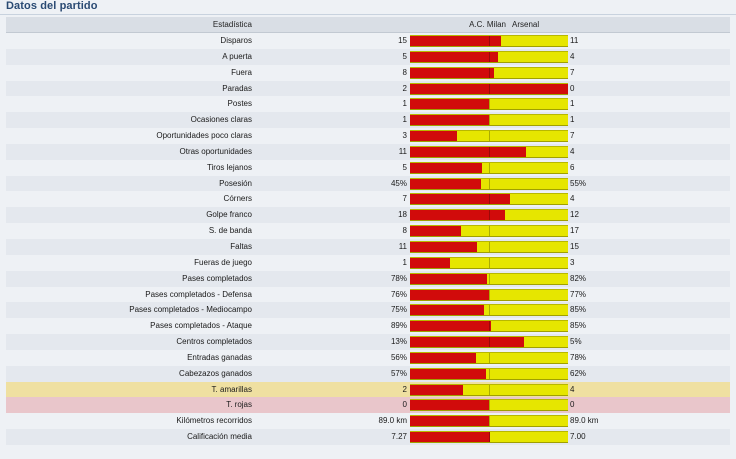  What do you see at coordinates (368, 73) in the screenshot?
I see `stat-row: Fuera 8 7` at bounding box center [368, 73].